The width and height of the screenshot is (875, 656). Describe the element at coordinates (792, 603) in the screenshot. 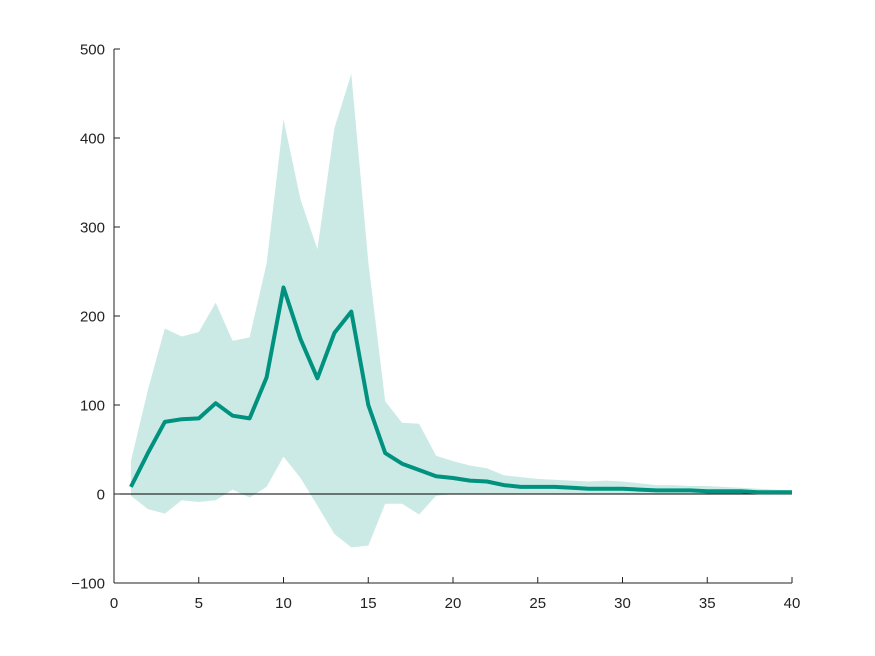

I see `x-tick-label: 40` at that location.